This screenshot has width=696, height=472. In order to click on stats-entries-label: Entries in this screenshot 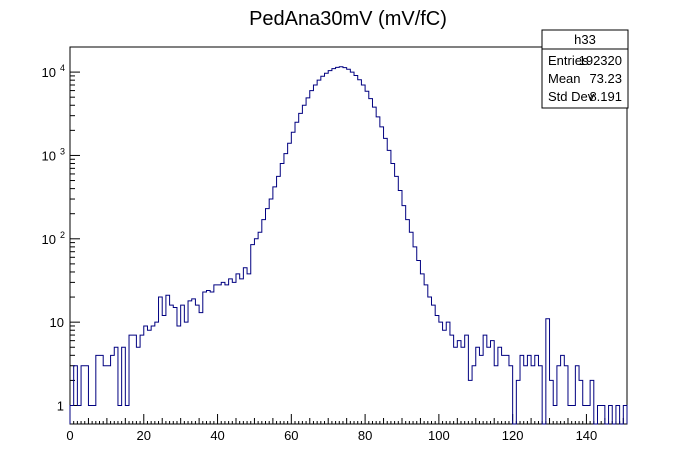, I will do `click(568, 60)`.